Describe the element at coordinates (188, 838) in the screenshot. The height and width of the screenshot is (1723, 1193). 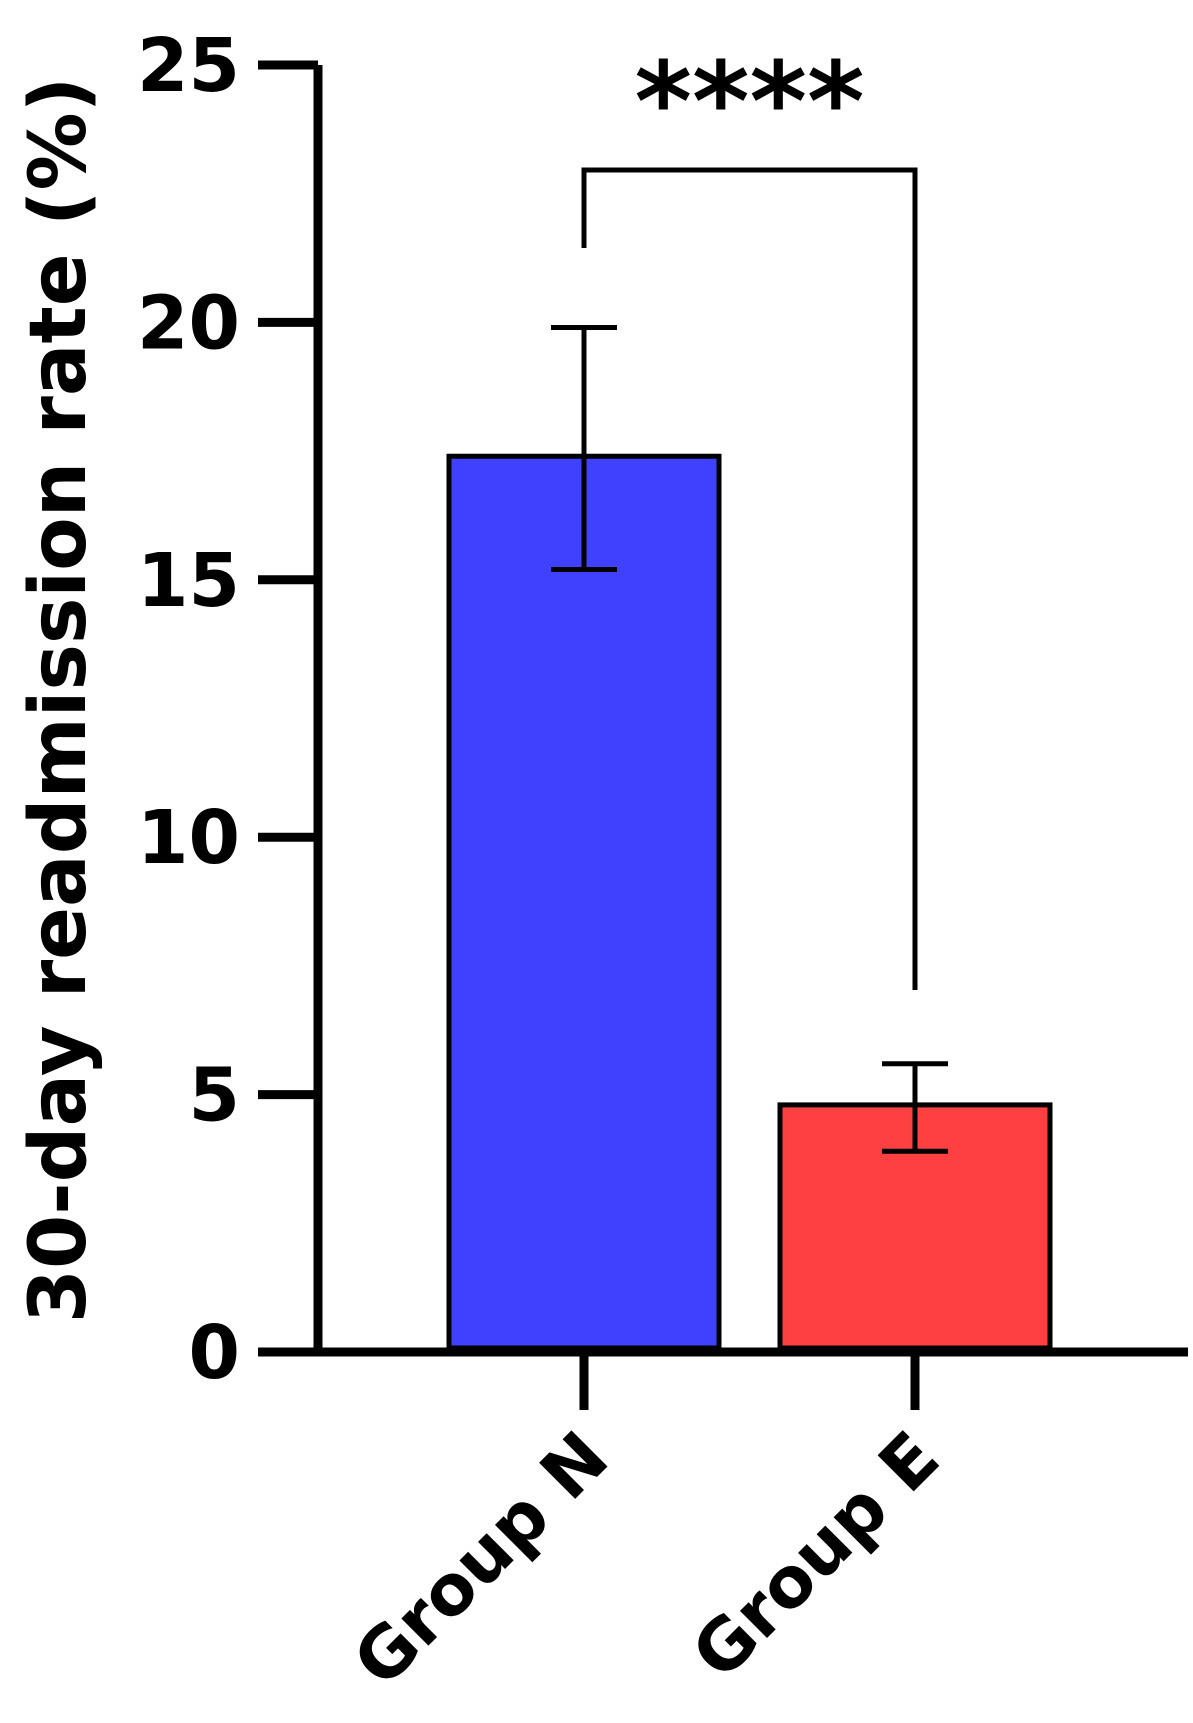
I see `y-tick-label: 10` at that location.